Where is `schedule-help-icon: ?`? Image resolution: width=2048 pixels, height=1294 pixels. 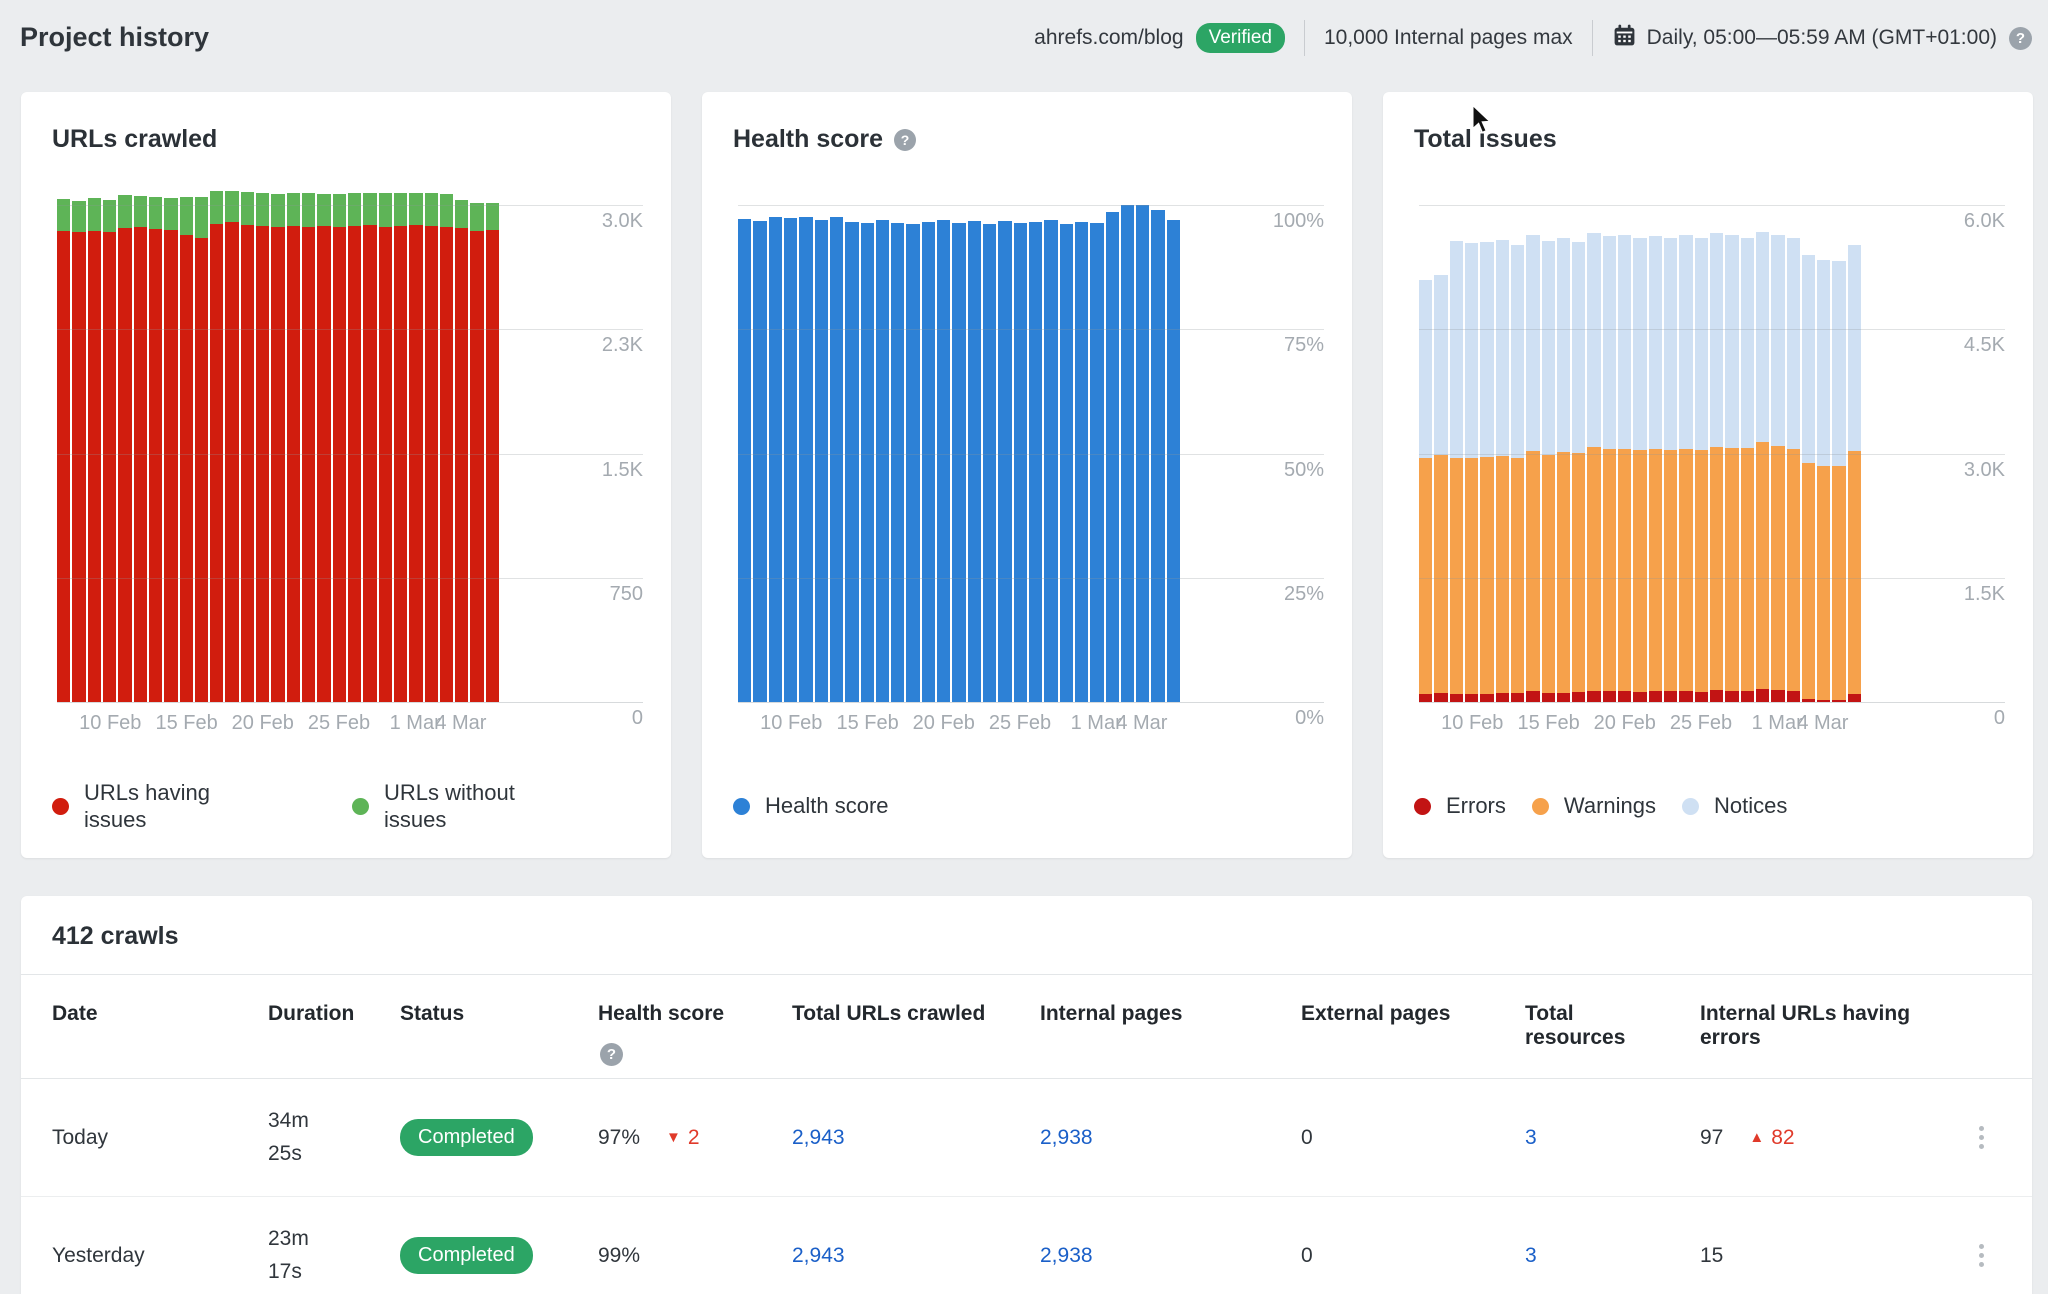
schedule-help-icon: ? is located at coordinates (2020, 38).